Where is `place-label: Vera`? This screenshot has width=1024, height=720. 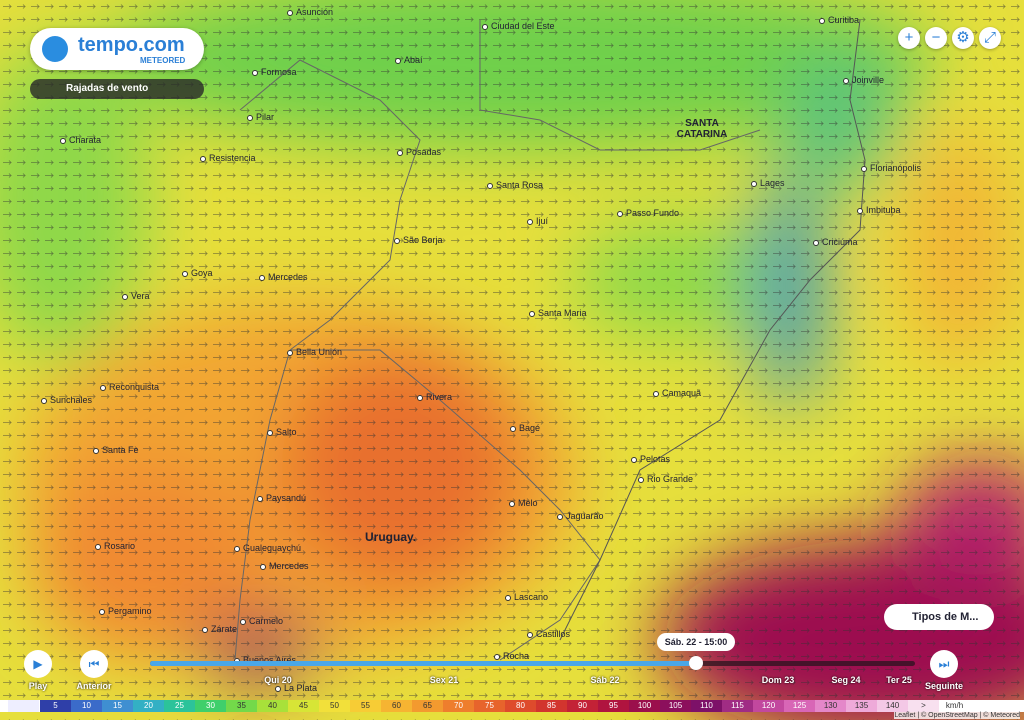
place-label: Vera is located at coordinates (136, 296).